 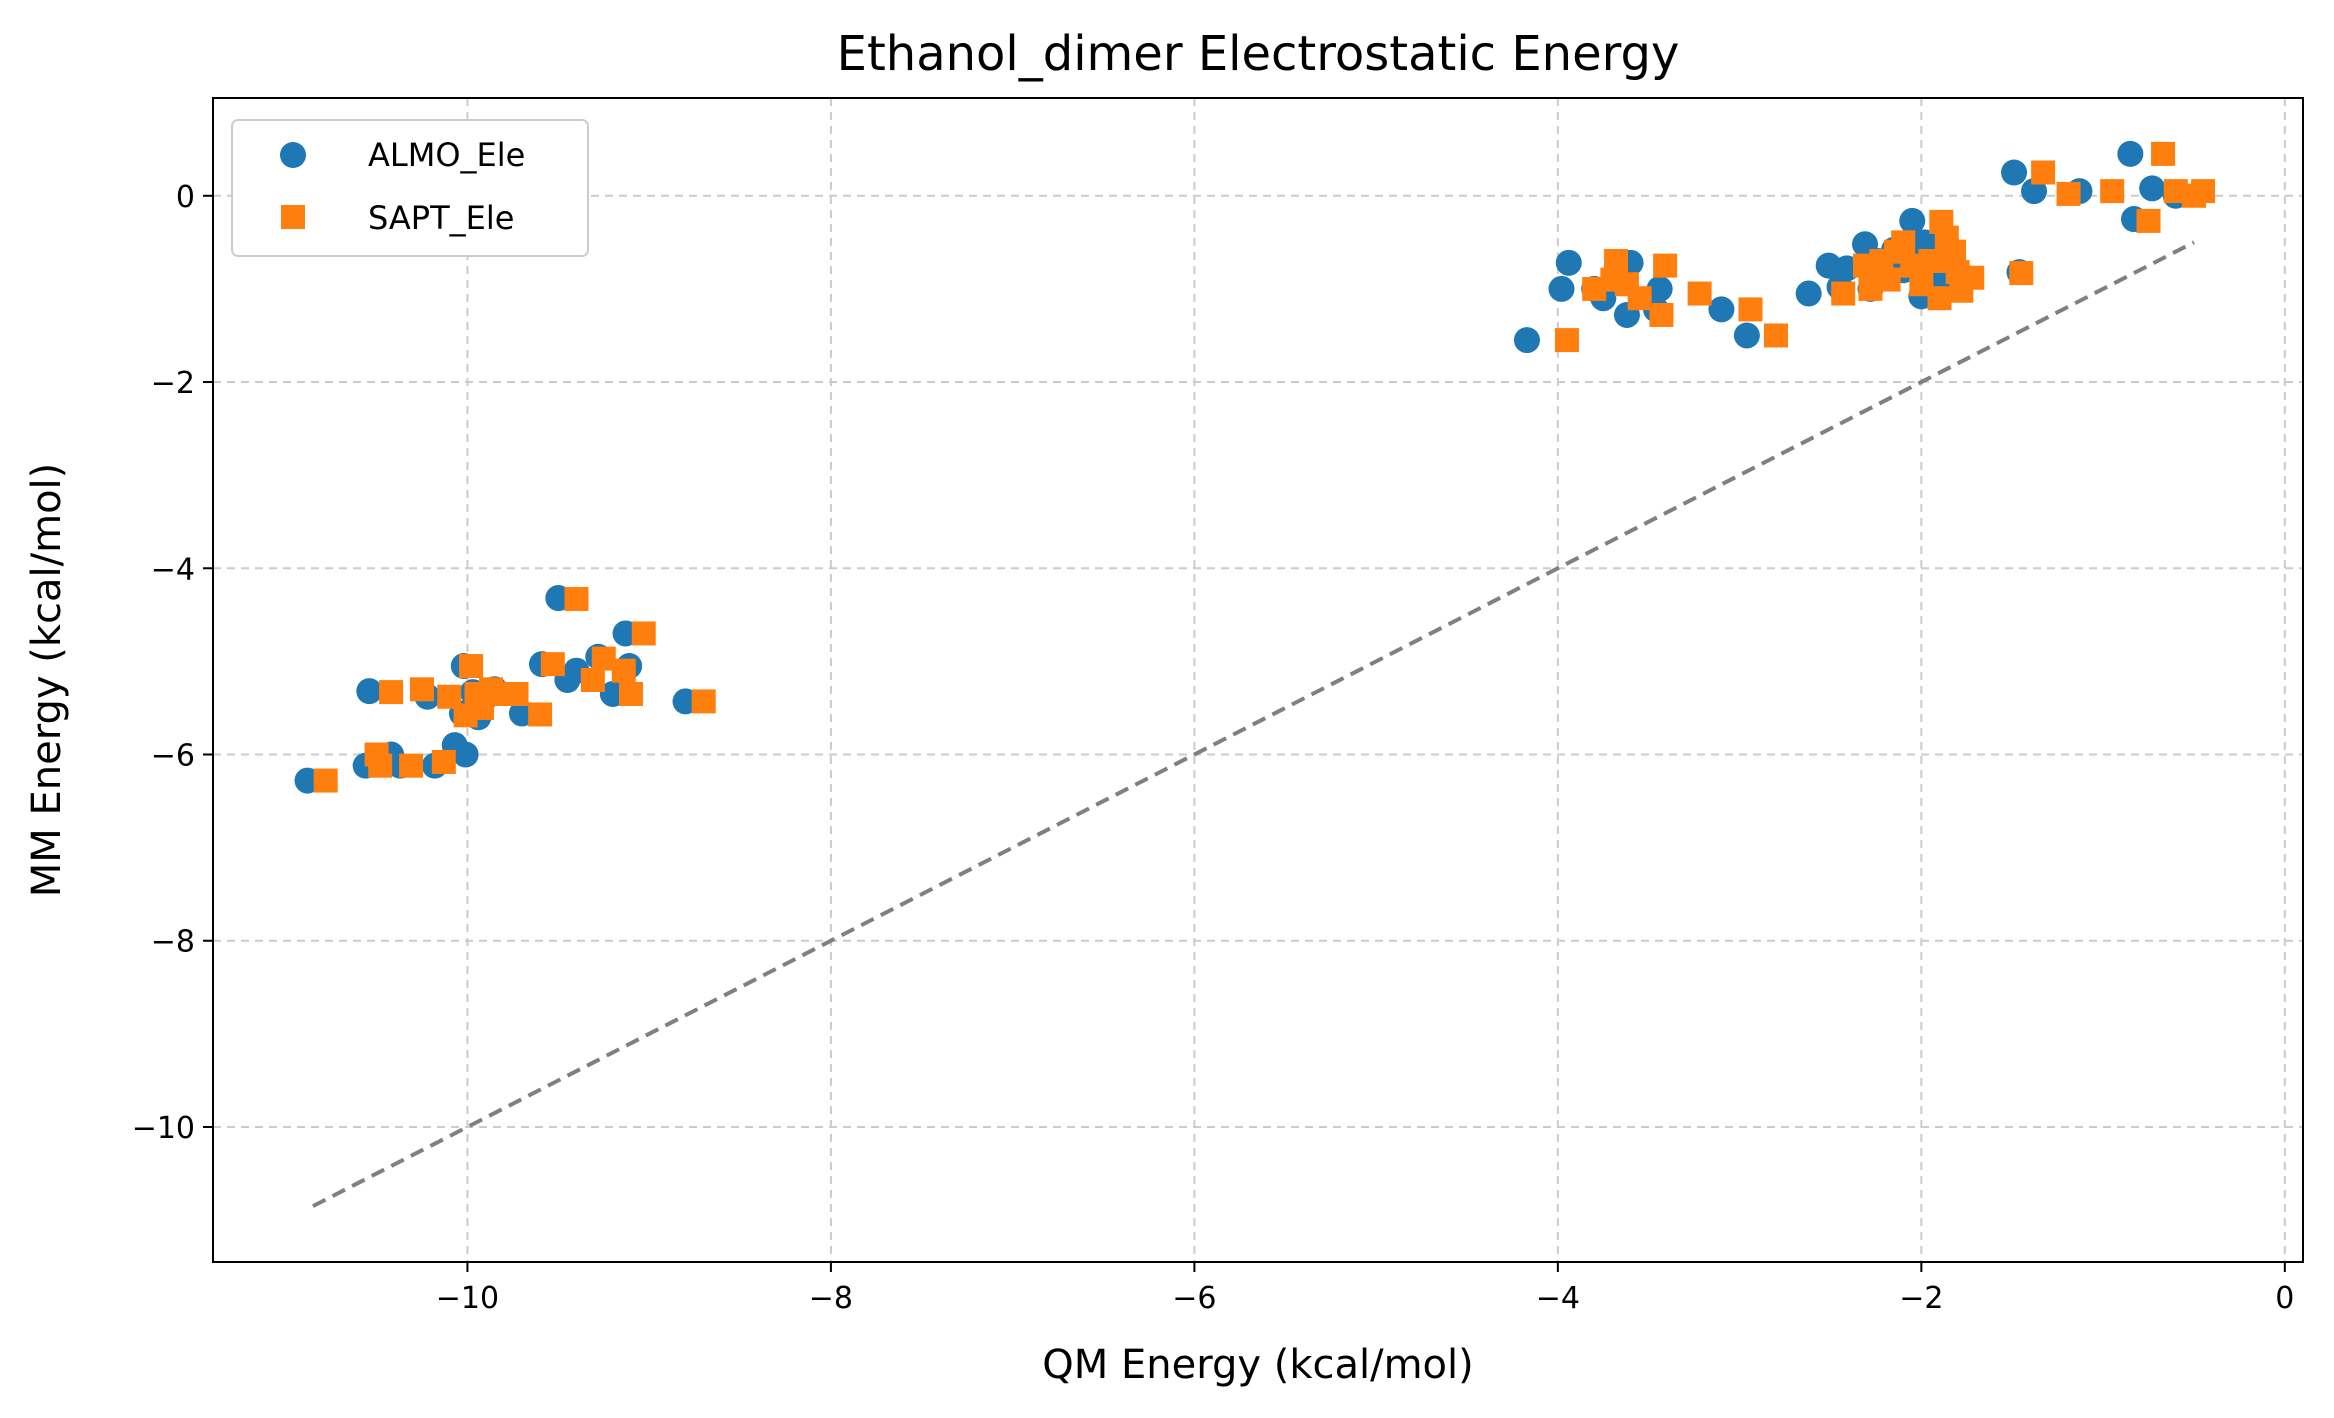 I want to click on legend-label-sapt: SAPT_Ele, so click(x=441, y=218).